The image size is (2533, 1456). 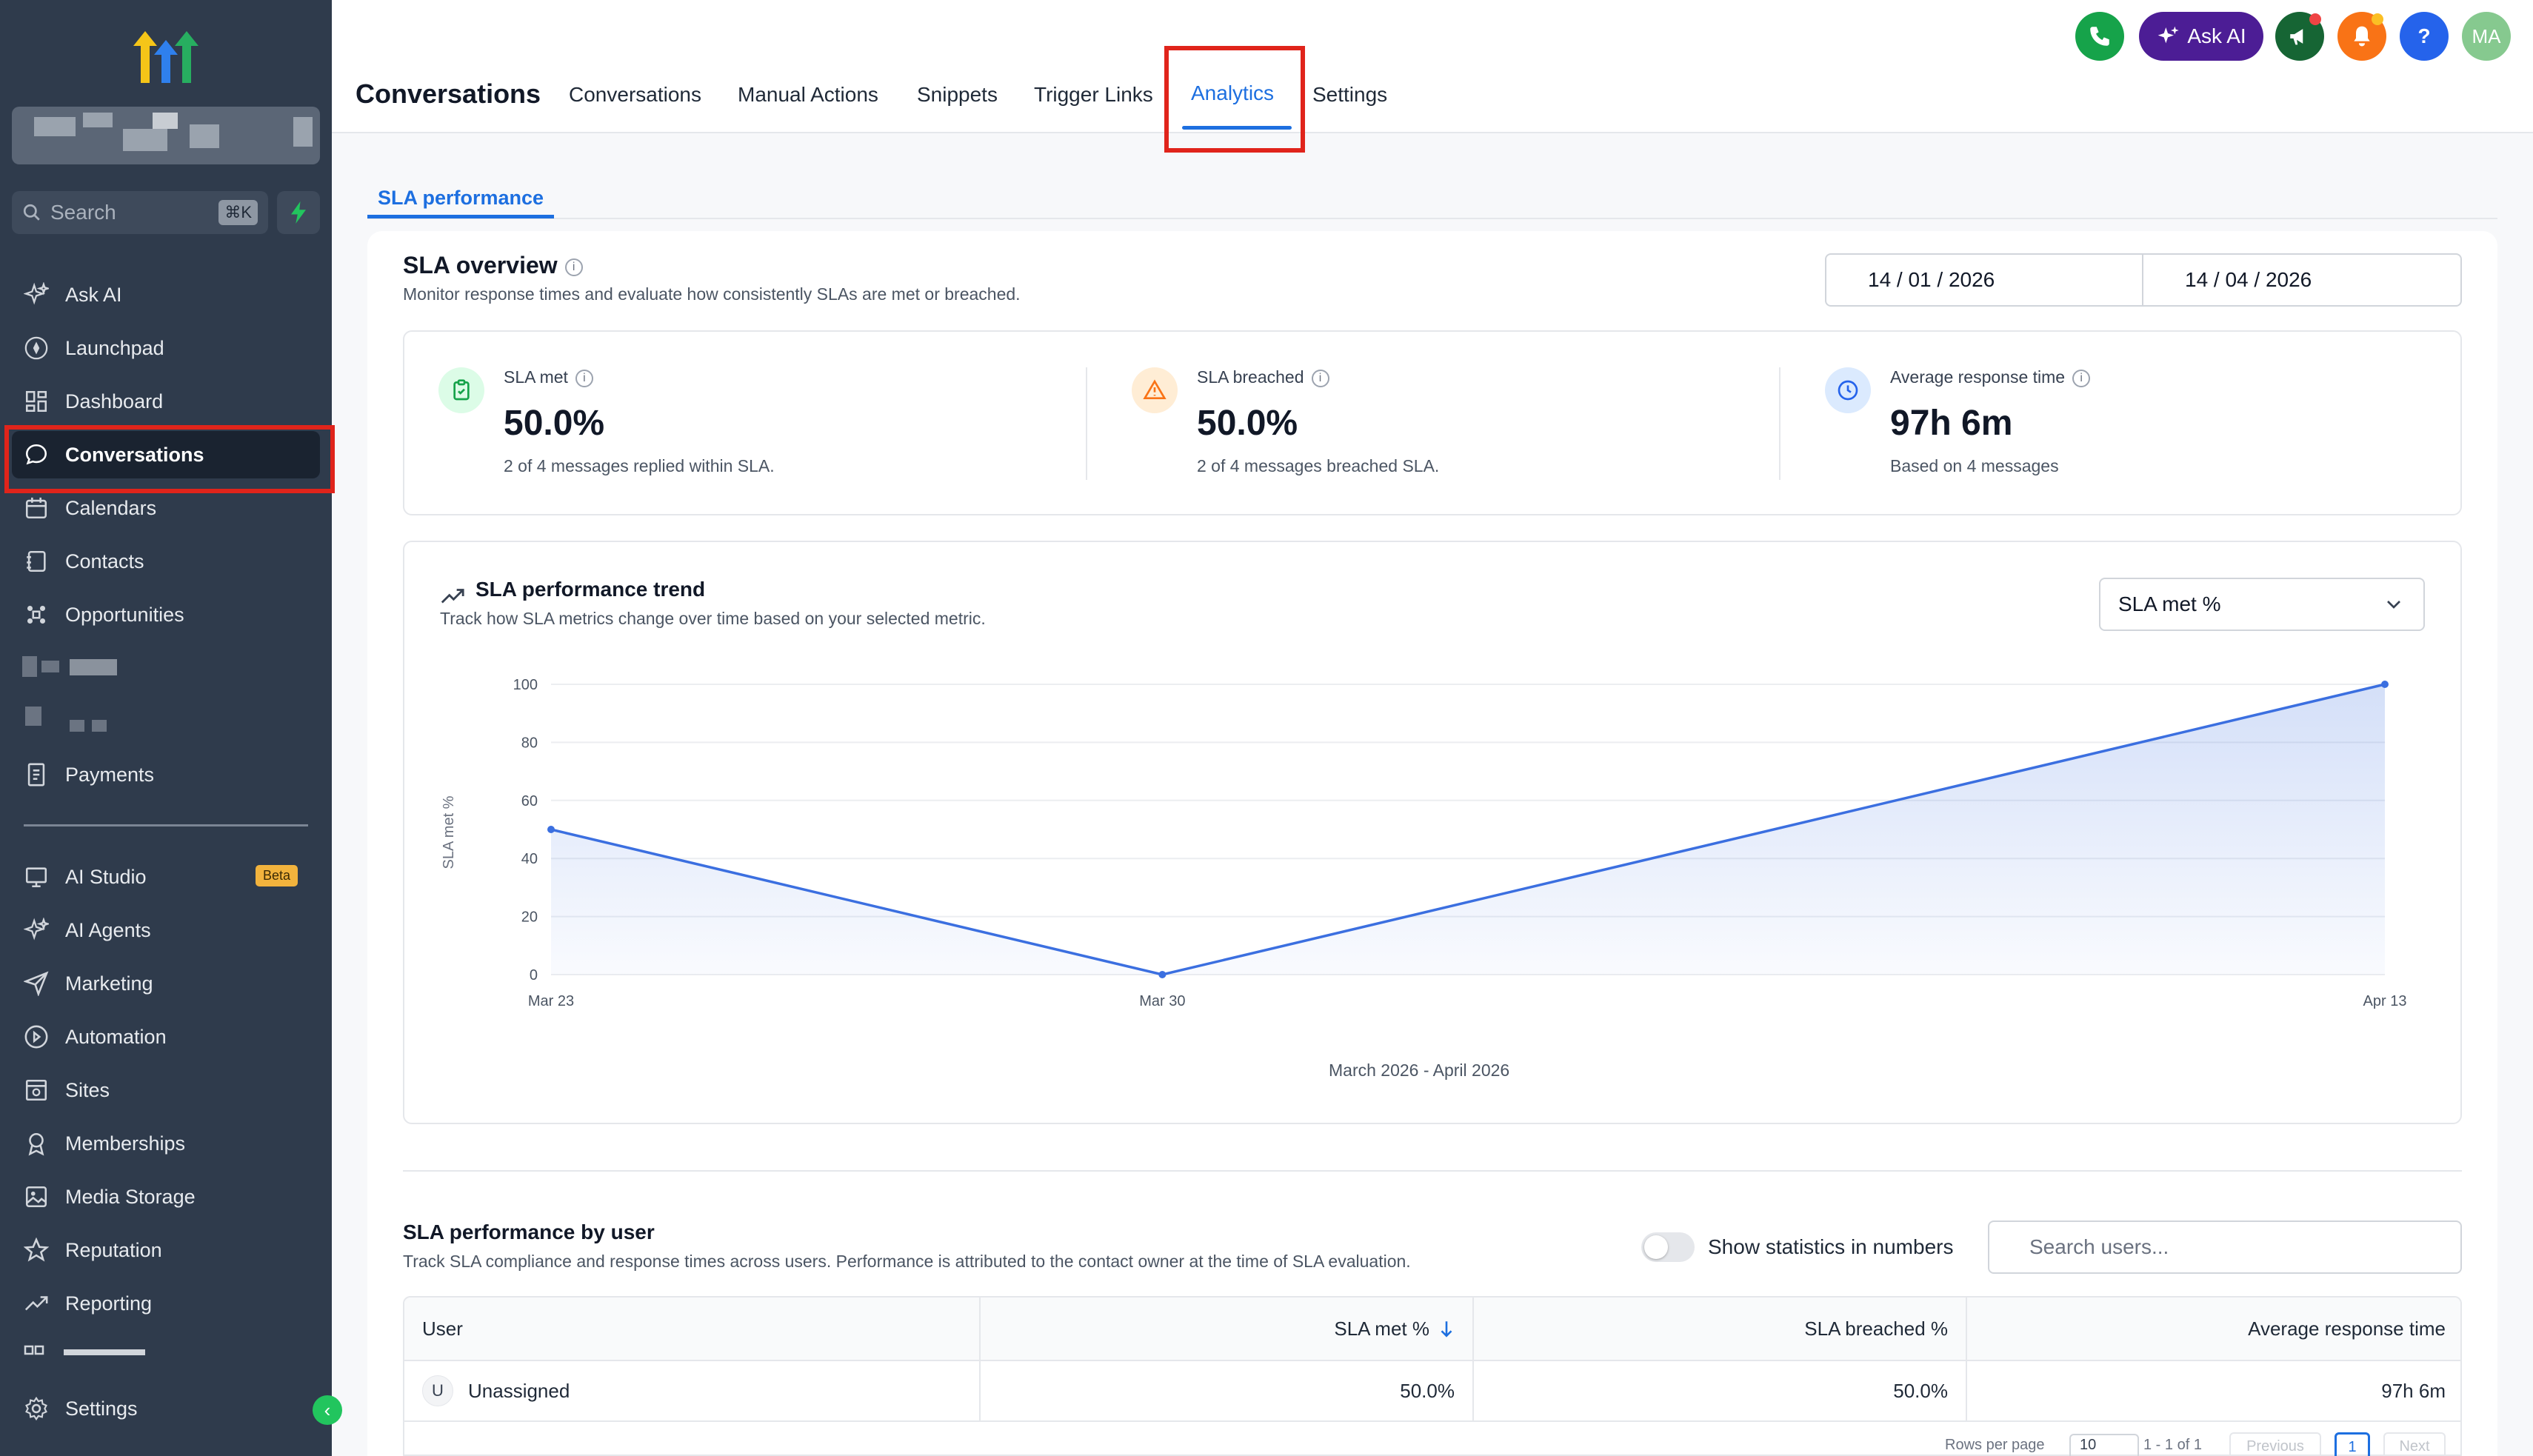 I want to click on chart-x-ticks: Mar 23 Mar 30 Apr 13, so click(x=1467, y=1001).